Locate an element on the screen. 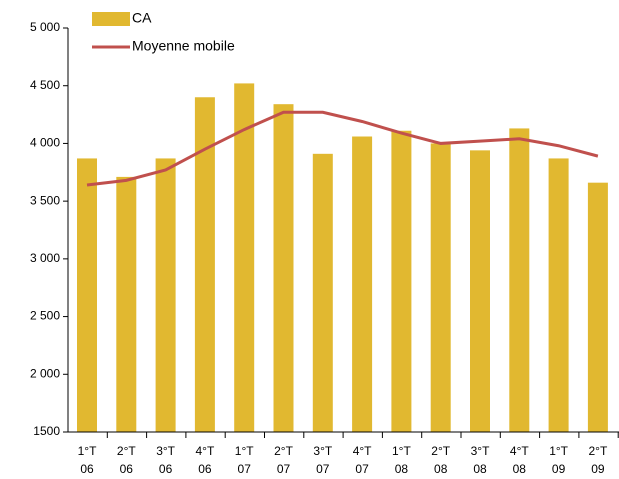  y-tick-label: 5 000 is located at coordinates (45, 27).